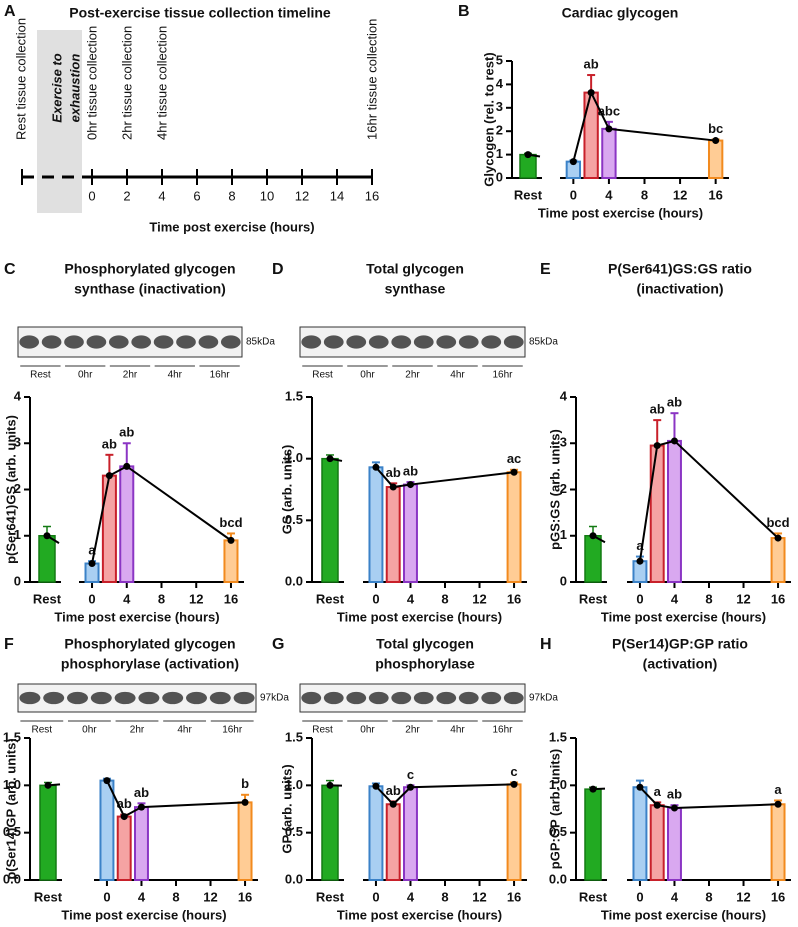 The height and width of the screenshot is (927, 798). Describe the element at coordinates (680, 269) in the screenshot. I see `panel-title: P(Ser641)GS:GS ratio` at that location.